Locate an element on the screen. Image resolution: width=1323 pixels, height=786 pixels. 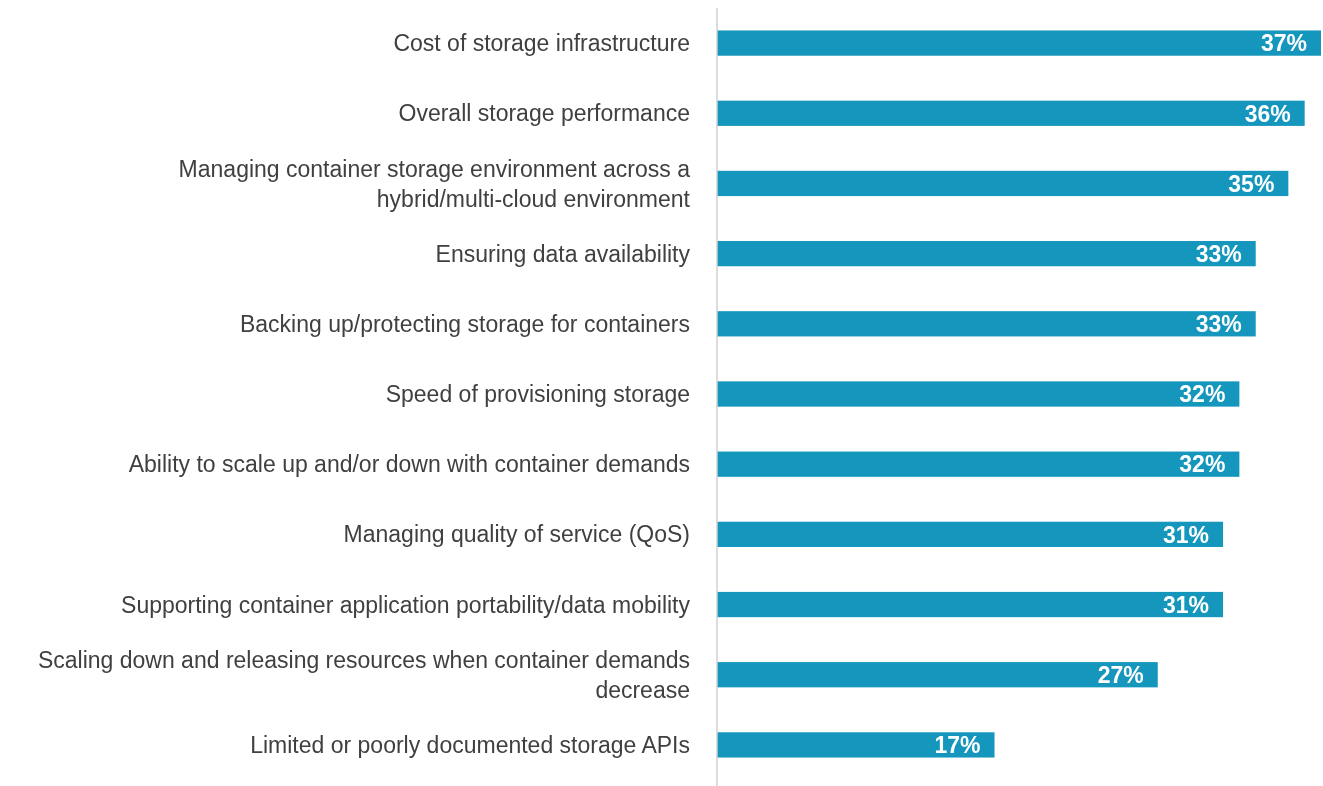
data-label: 37% is located at coordinates (1283, 43).